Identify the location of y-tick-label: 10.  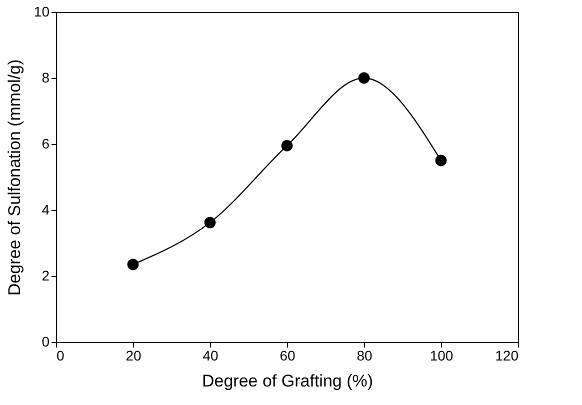
(42, 12).